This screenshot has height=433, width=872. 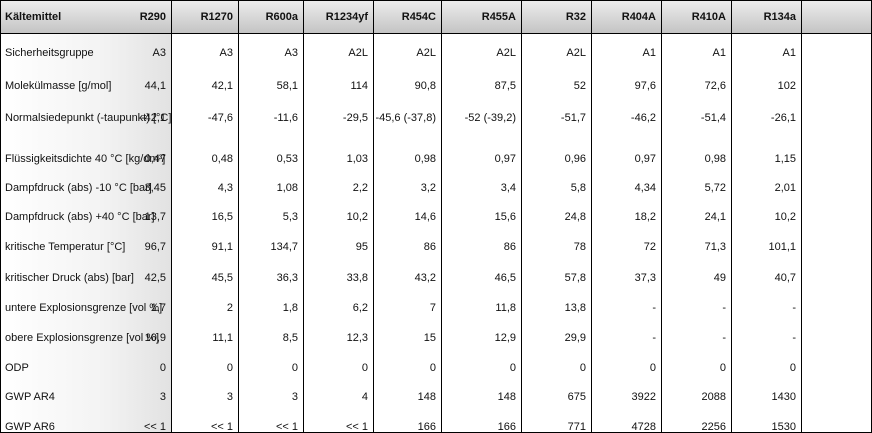 I want to click on value-cell: 15, so click(x=429, y=338).